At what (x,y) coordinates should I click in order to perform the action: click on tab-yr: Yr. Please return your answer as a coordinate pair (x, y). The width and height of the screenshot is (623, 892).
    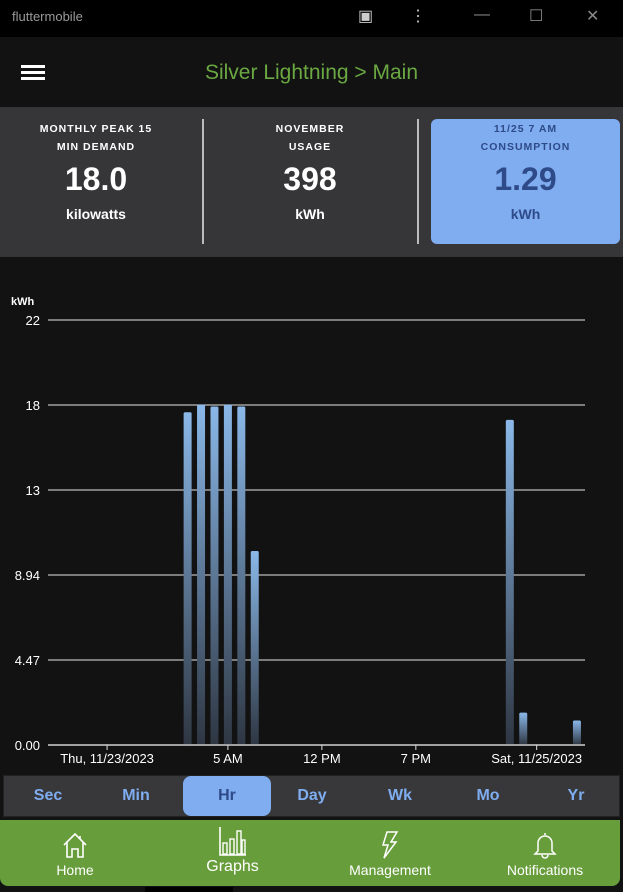
    Looking at the image, I should click on (576, 795).